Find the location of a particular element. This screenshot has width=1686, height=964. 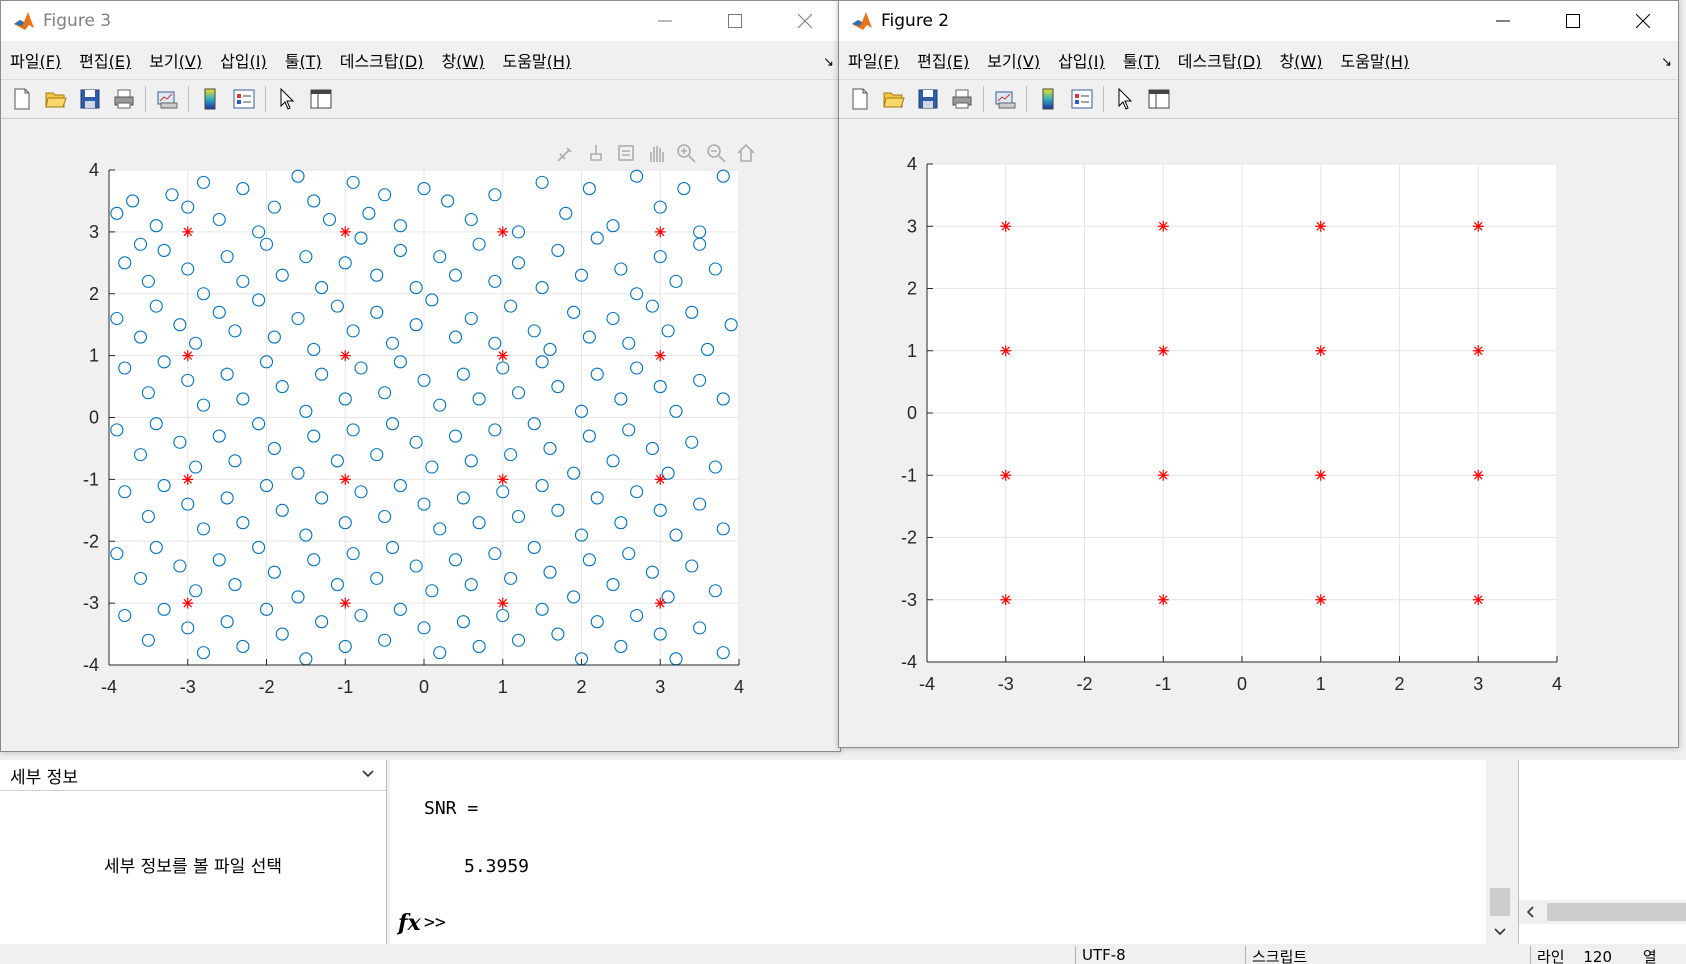

toolbar-separator is located at coordinates (983, 99).